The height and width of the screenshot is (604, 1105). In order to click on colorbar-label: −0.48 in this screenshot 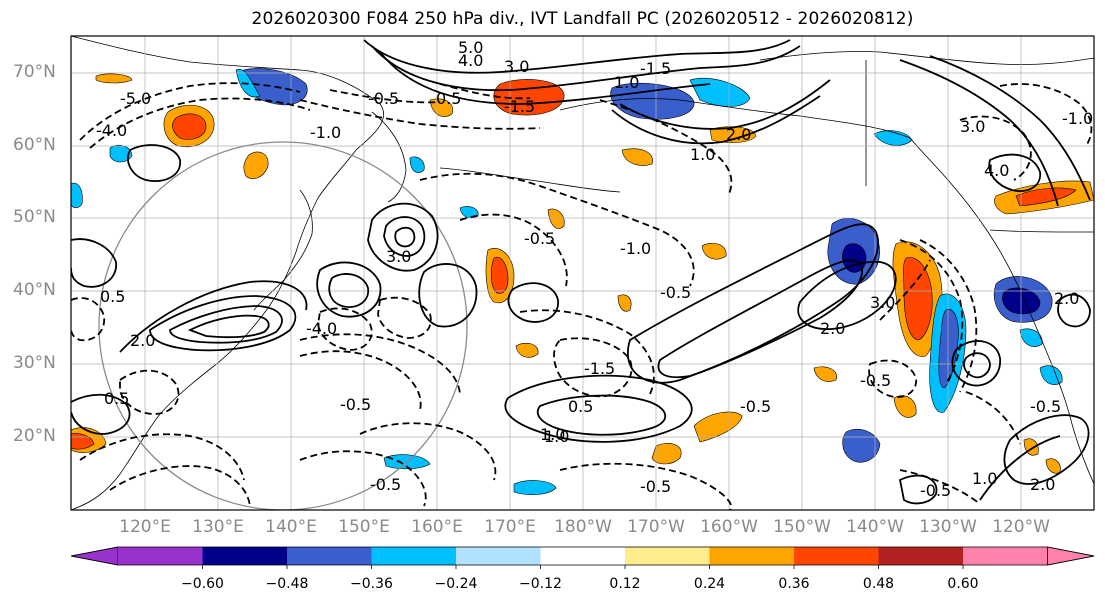, I will do `click(287, 584)`.